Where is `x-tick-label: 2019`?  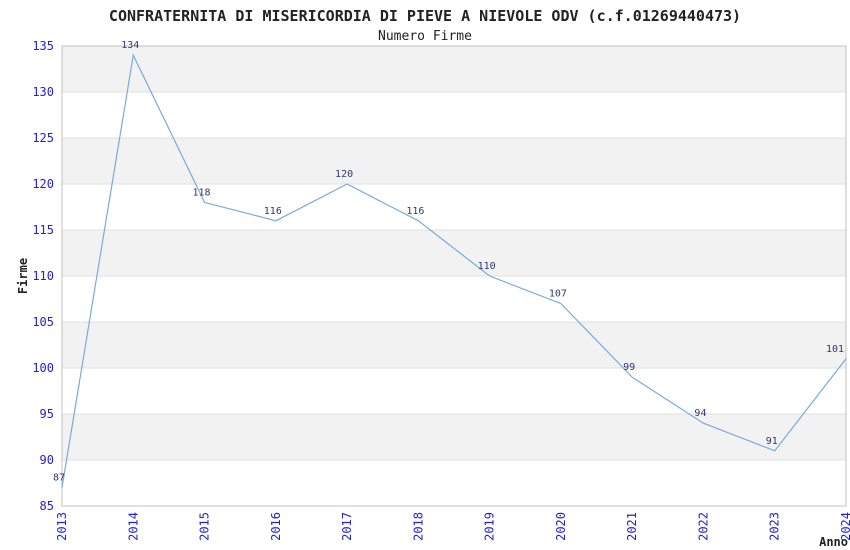 x-tick-label: 2019 is located at coordinates (490, 526).